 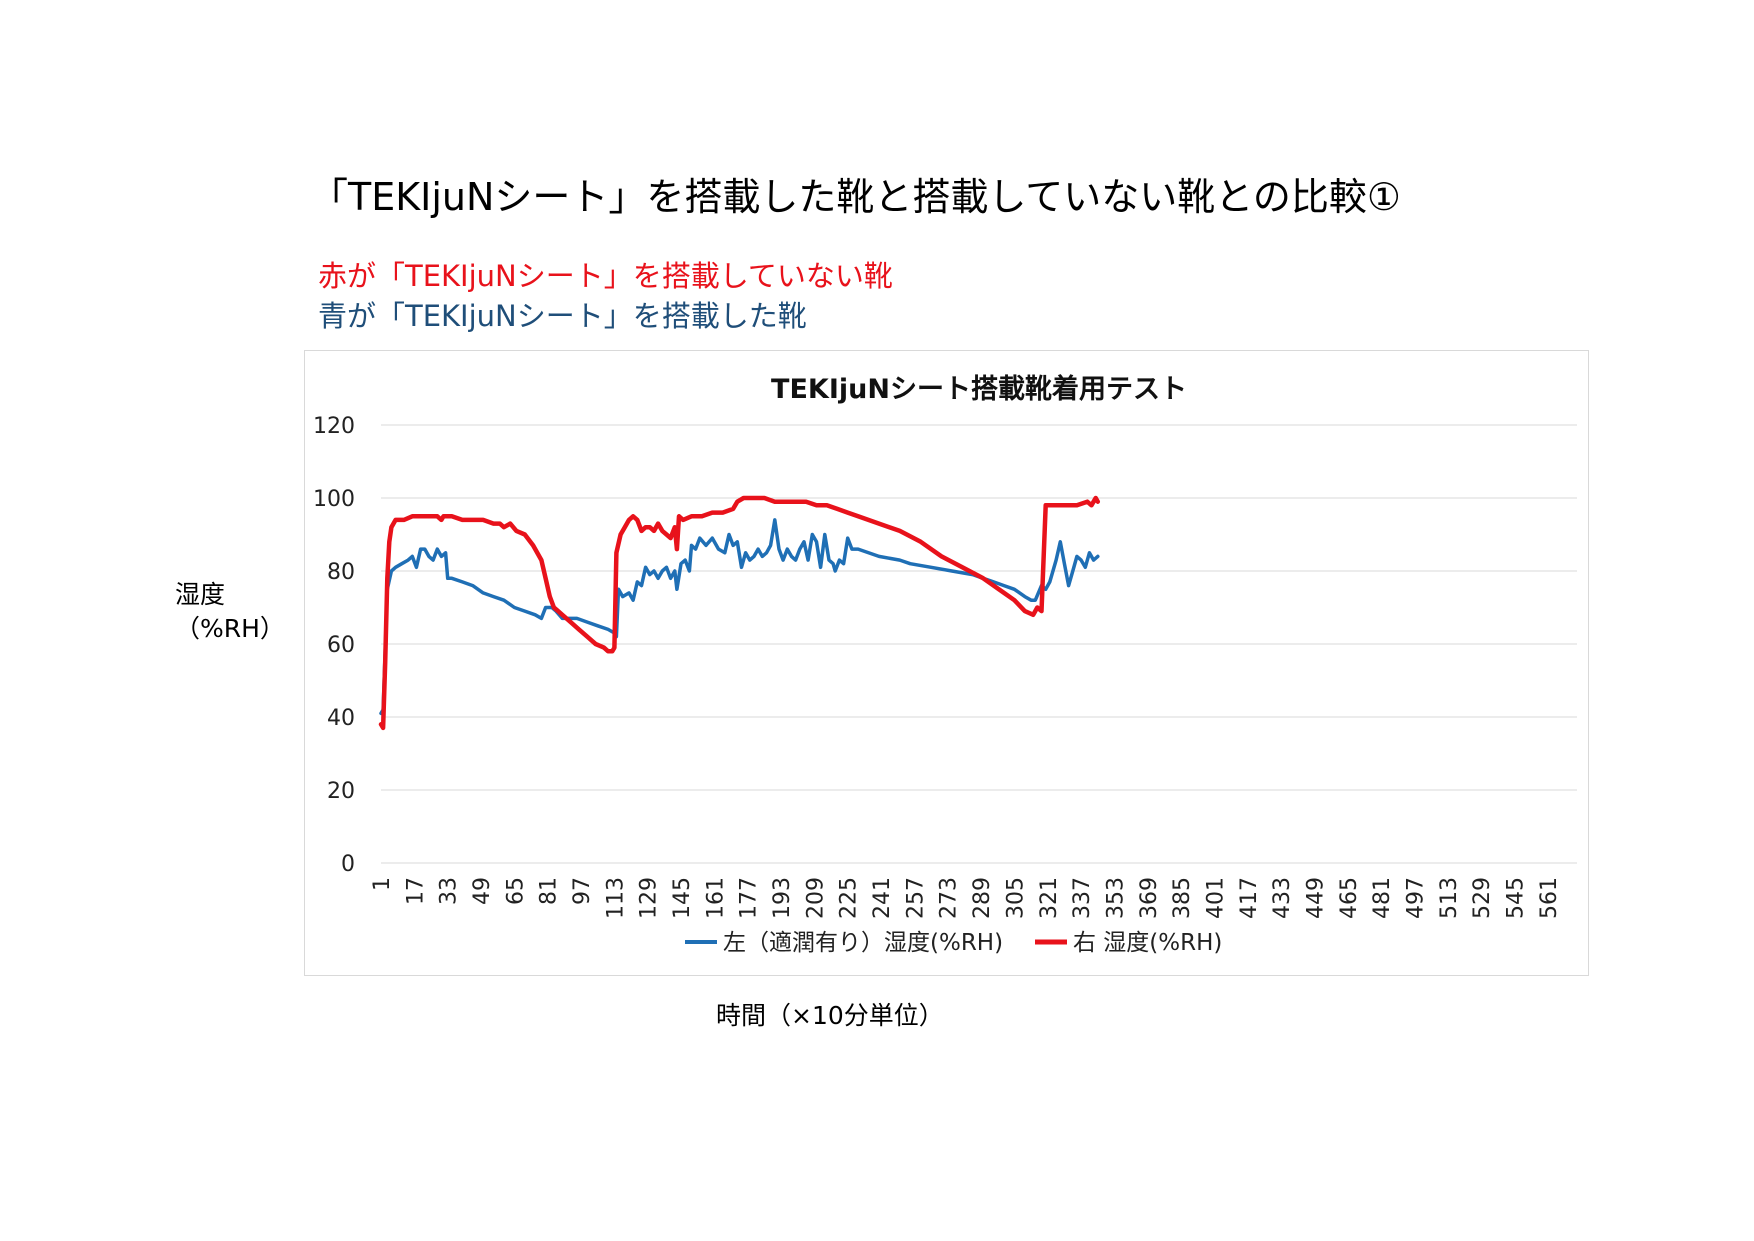 What do you see at coordinates (341, 572) in the screenshot?
I see `y-tick-label-80: 80` at bounding box center [341, 572].